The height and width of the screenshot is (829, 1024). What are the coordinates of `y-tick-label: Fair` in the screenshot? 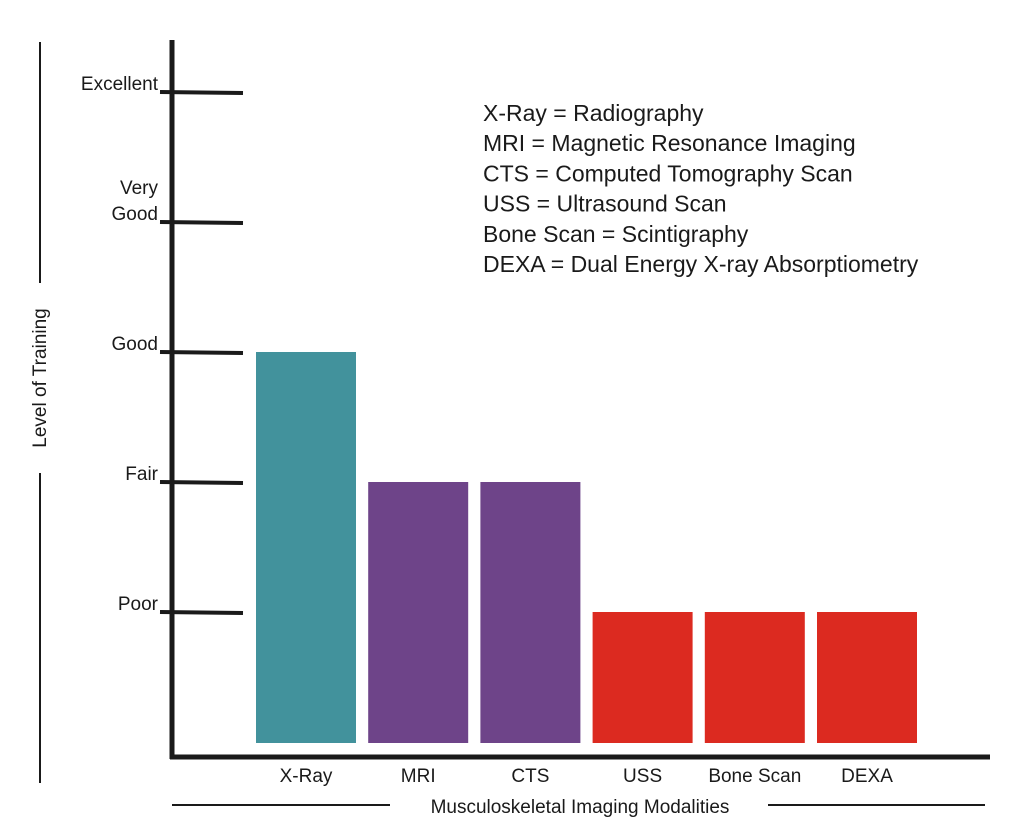 It's located at (141, 474).